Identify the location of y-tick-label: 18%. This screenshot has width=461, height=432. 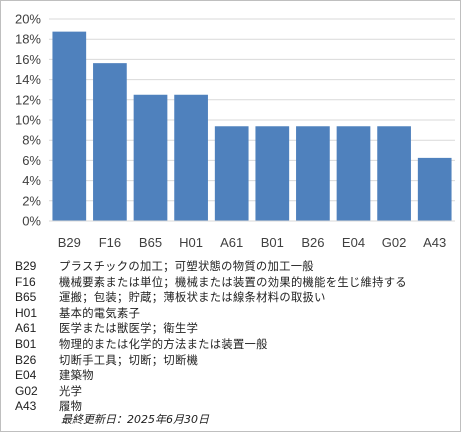
(28, 39).